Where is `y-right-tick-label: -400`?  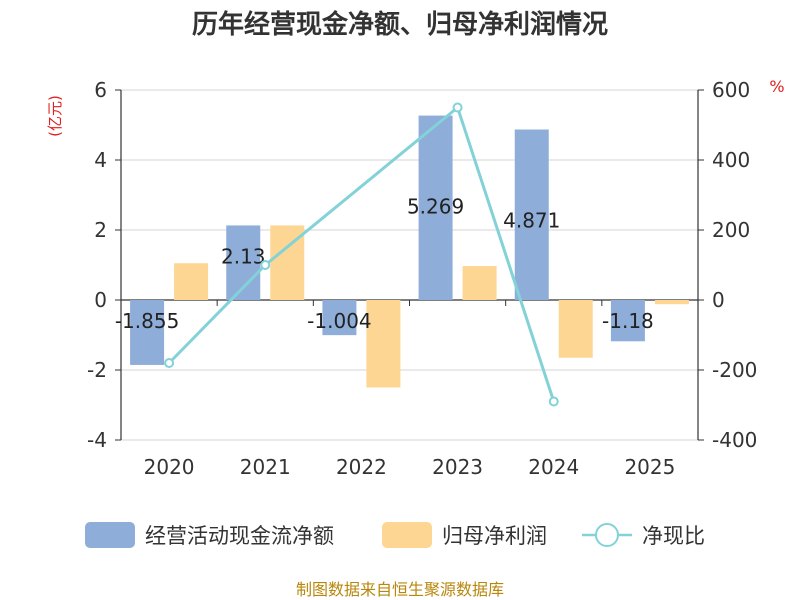 y-right-tick-label: -400 is located at coordinates (734, 440).